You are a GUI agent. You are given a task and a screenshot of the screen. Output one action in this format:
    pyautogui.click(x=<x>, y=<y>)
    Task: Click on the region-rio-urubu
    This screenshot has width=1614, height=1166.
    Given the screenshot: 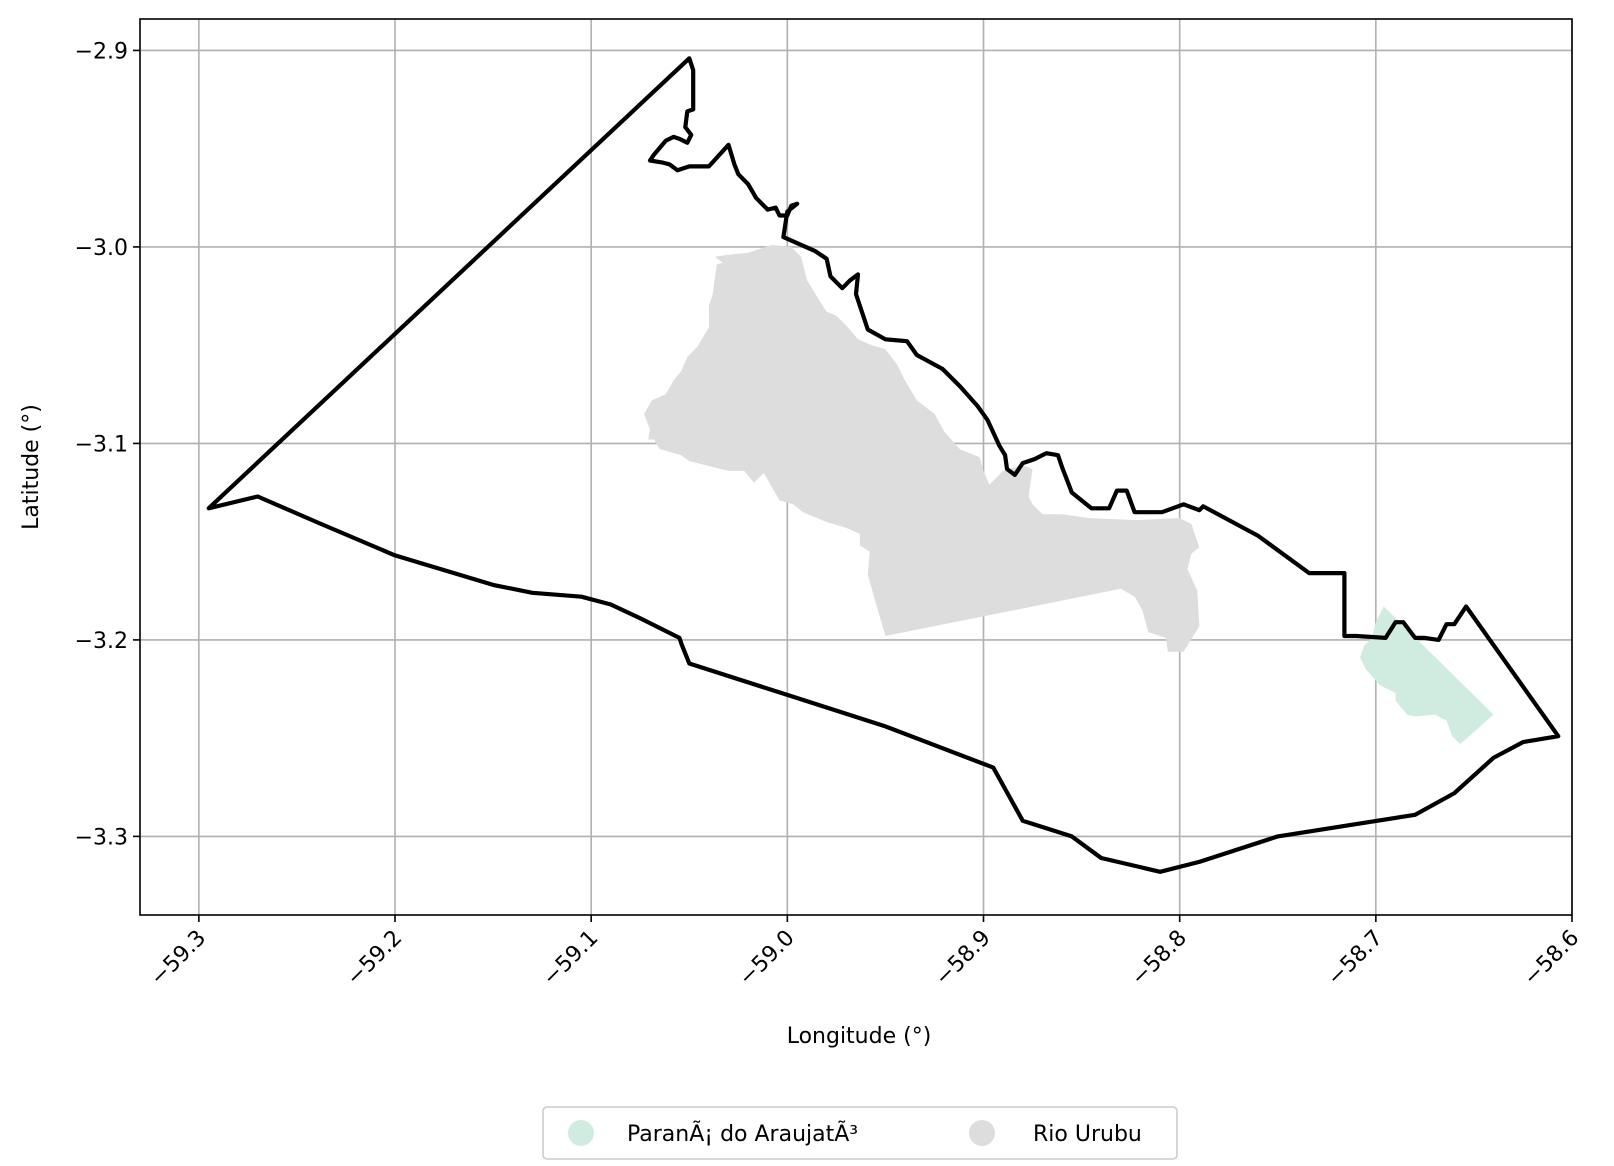 What is the action you would take?
    pyautogui.click(x=922, y=448)
    